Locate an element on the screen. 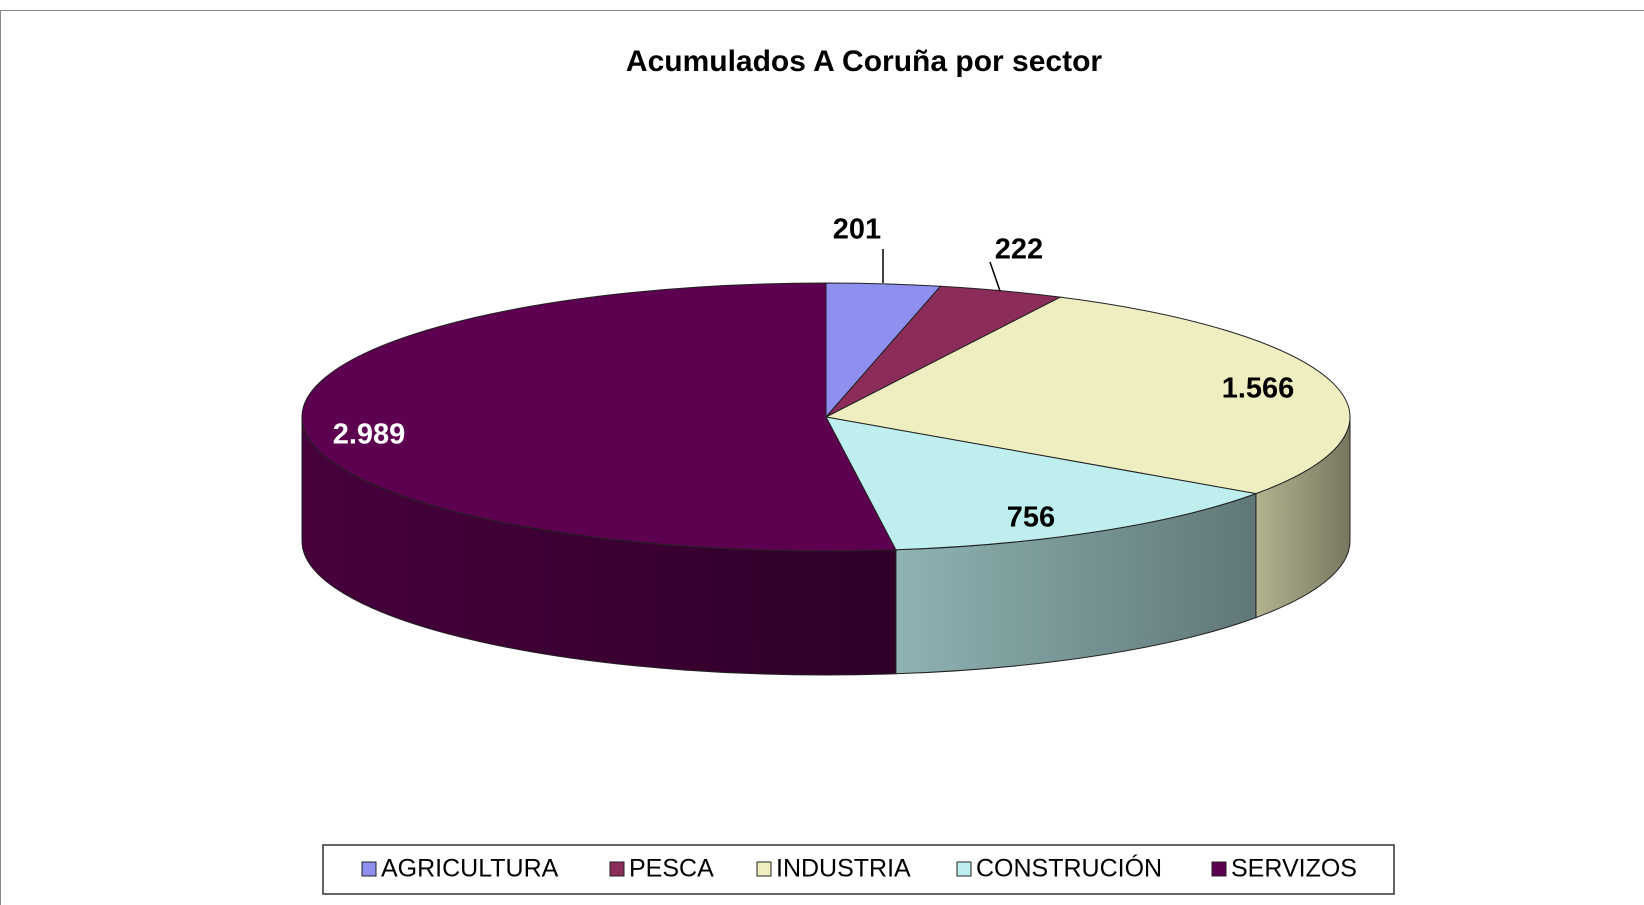 The height and width of the screenshot is (905, 1644). legend-label: PESCA is located at coordinates (671, 869).